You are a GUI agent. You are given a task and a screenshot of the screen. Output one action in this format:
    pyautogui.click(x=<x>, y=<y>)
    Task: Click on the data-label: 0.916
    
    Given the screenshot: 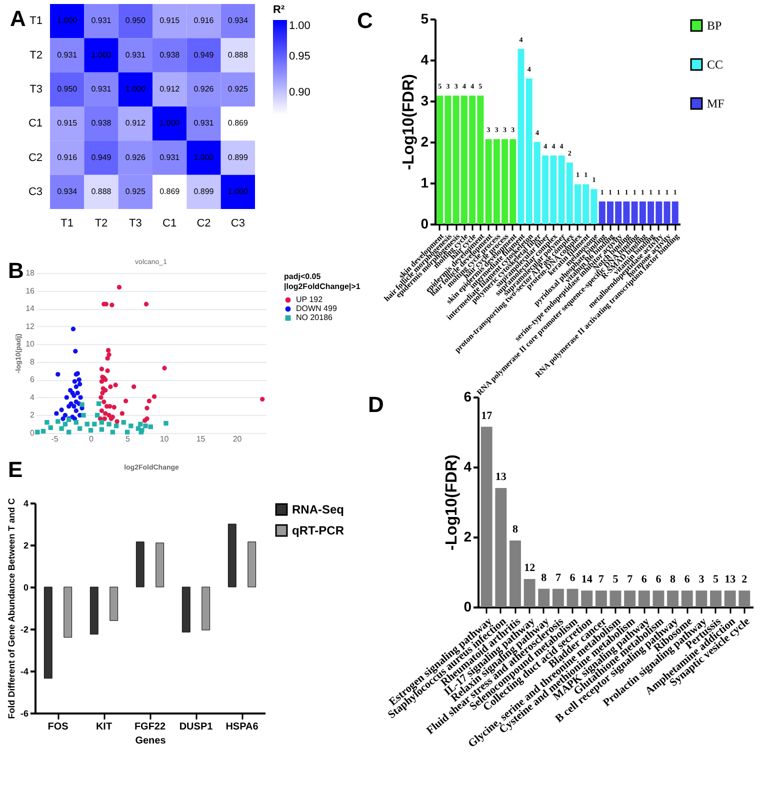 What is the action you would take?
    pyautogui.click(x=67, y=157)
    